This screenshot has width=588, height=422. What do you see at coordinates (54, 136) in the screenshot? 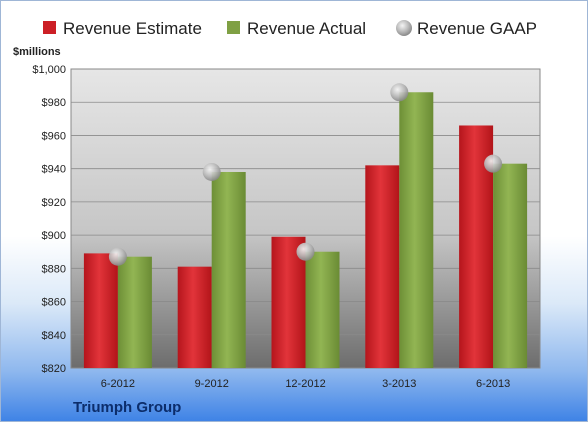
I see `y-tick-label: $960` at bounding box center [54, 136].